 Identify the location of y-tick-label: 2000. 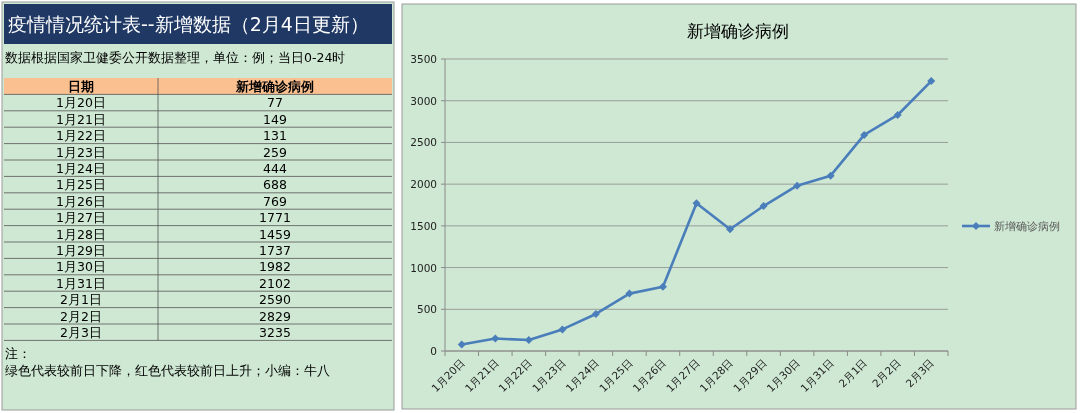
(423, 184).